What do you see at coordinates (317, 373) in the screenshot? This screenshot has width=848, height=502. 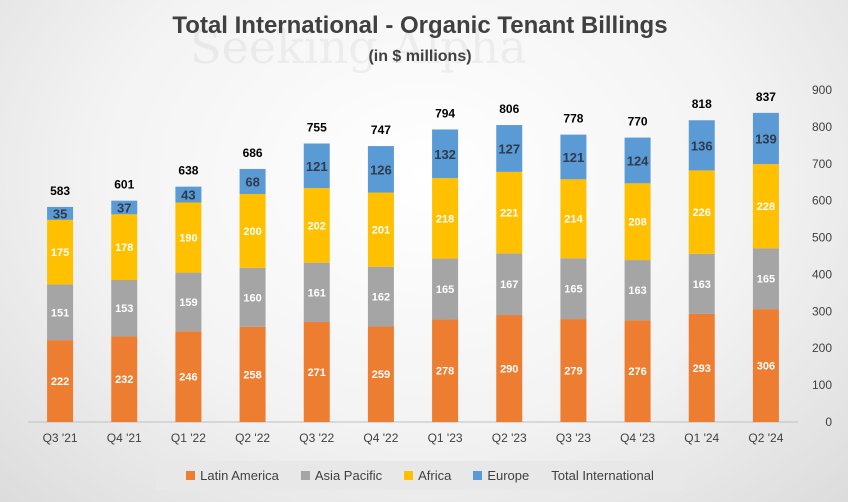 I see `data-label-latin-america: 271` at bounding box center [317, 373].